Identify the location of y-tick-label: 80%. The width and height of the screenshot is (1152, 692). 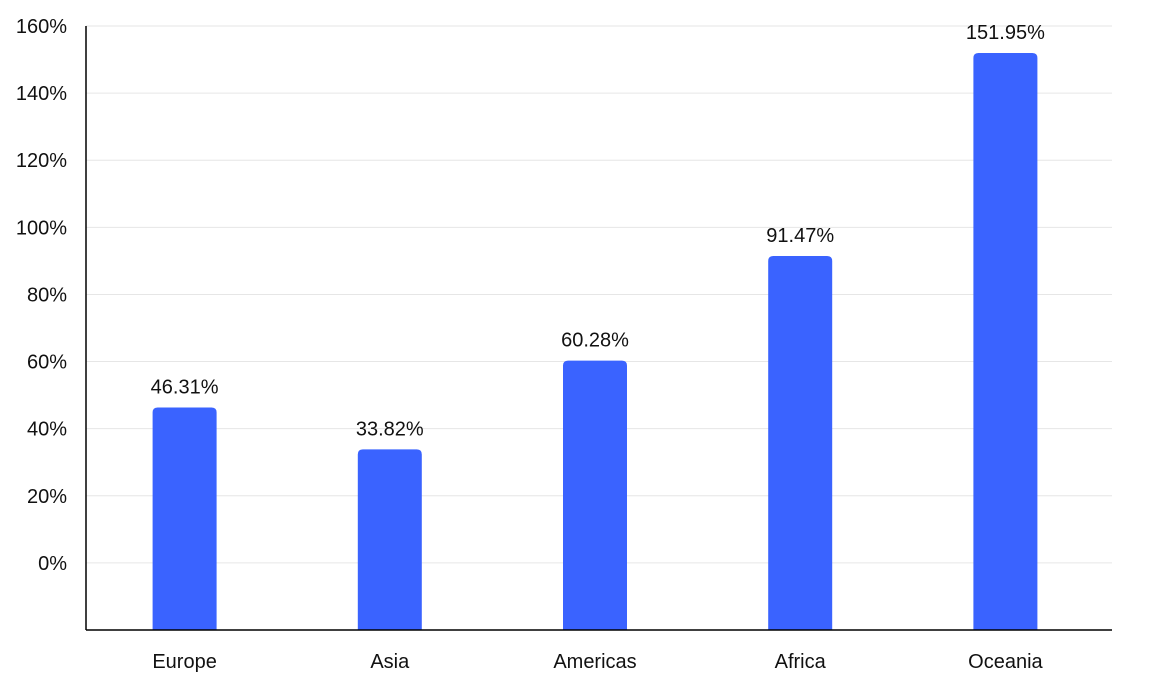
(47, 295).